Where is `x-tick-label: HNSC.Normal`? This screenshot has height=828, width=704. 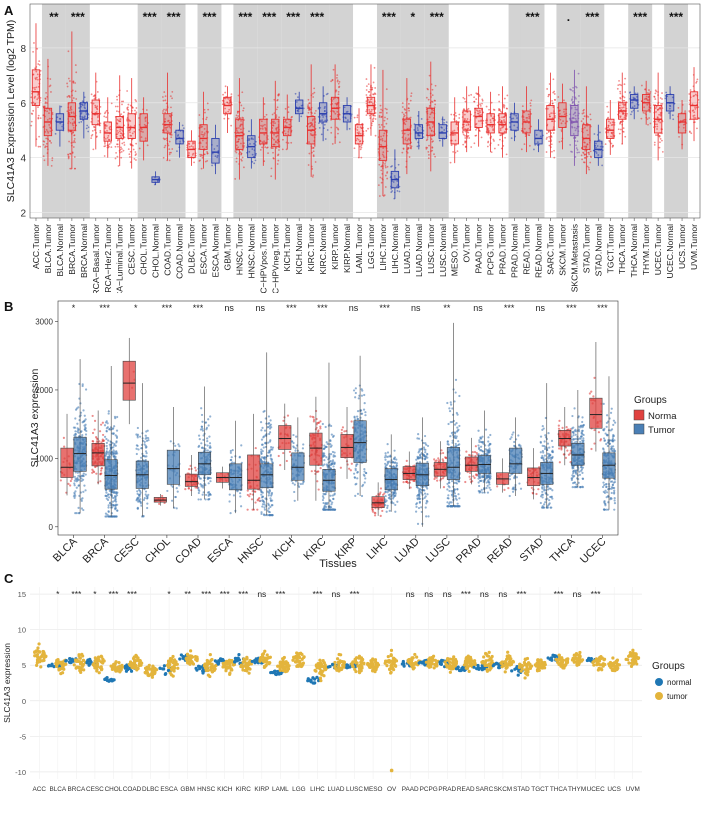 x-tick-label: HNSC.Normal is located at coordinates (251, 251).